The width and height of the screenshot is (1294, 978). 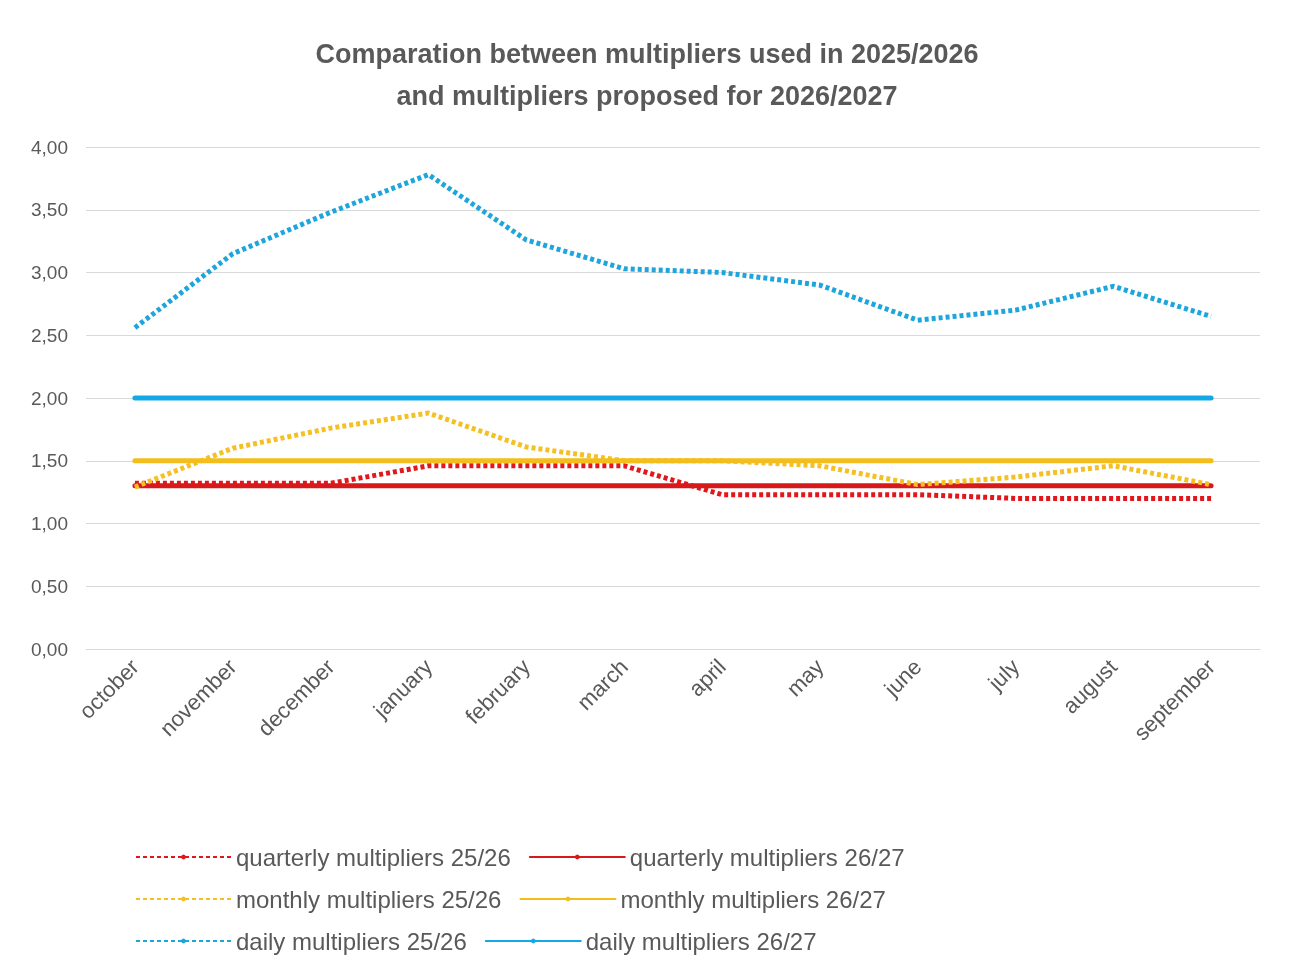 I want to click on legend-label: monthly multipliers 25/26, so click(x=369, y=899).